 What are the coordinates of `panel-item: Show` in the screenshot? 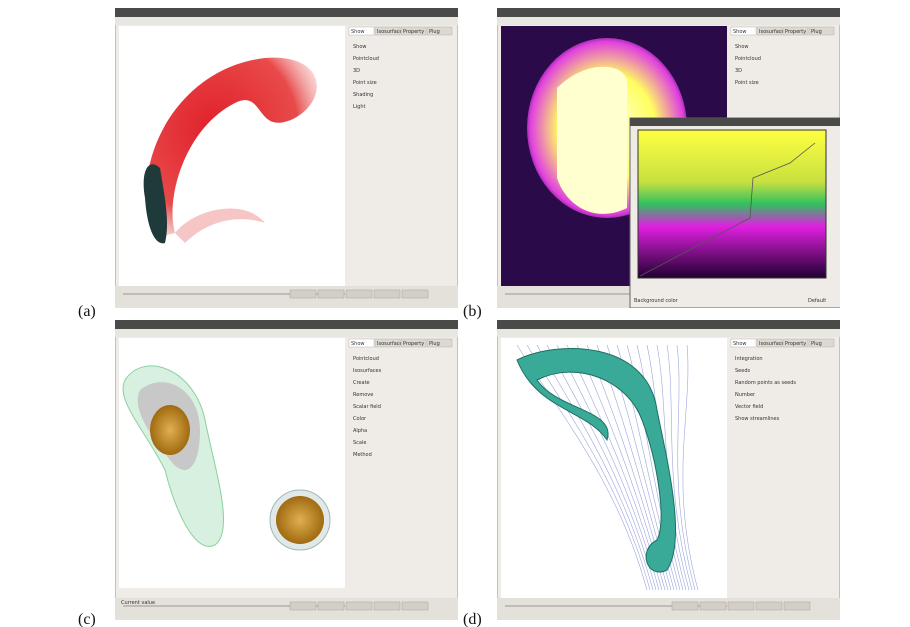 It's located at (742, 47).